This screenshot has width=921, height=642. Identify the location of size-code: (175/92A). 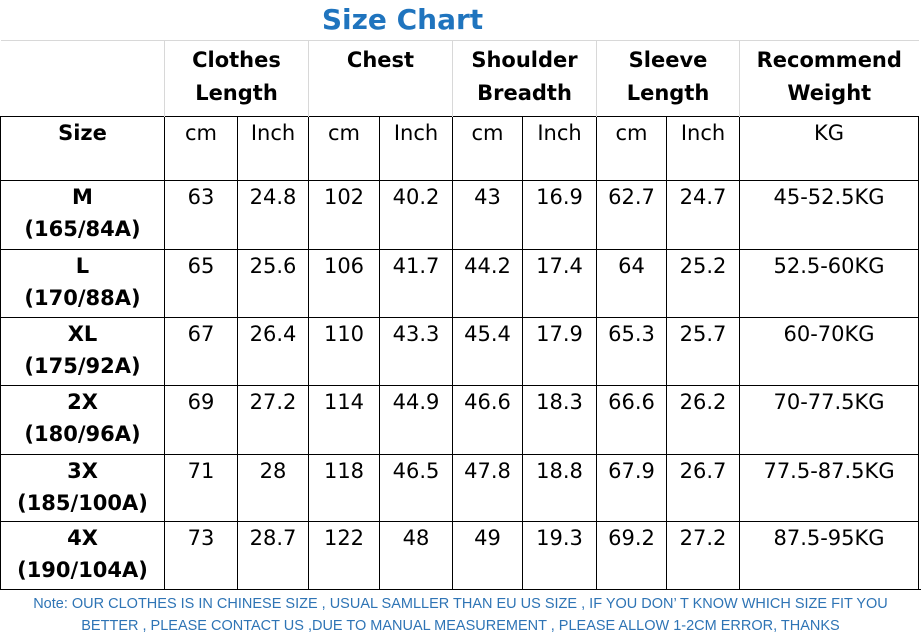
(82, 366).